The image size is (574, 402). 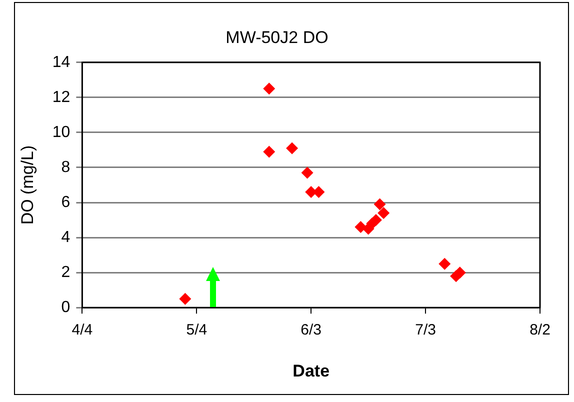 I want to click on y-tick-label: 8, so click(x=65, y=167).